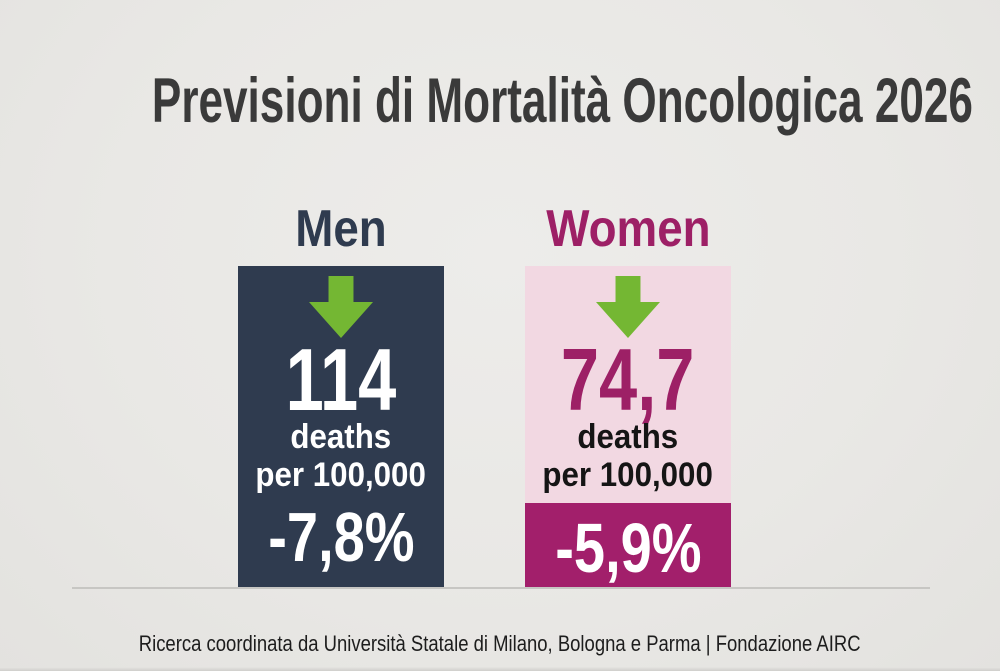  I want to click on women-percent-band: -5,9%, so click(628, 545).